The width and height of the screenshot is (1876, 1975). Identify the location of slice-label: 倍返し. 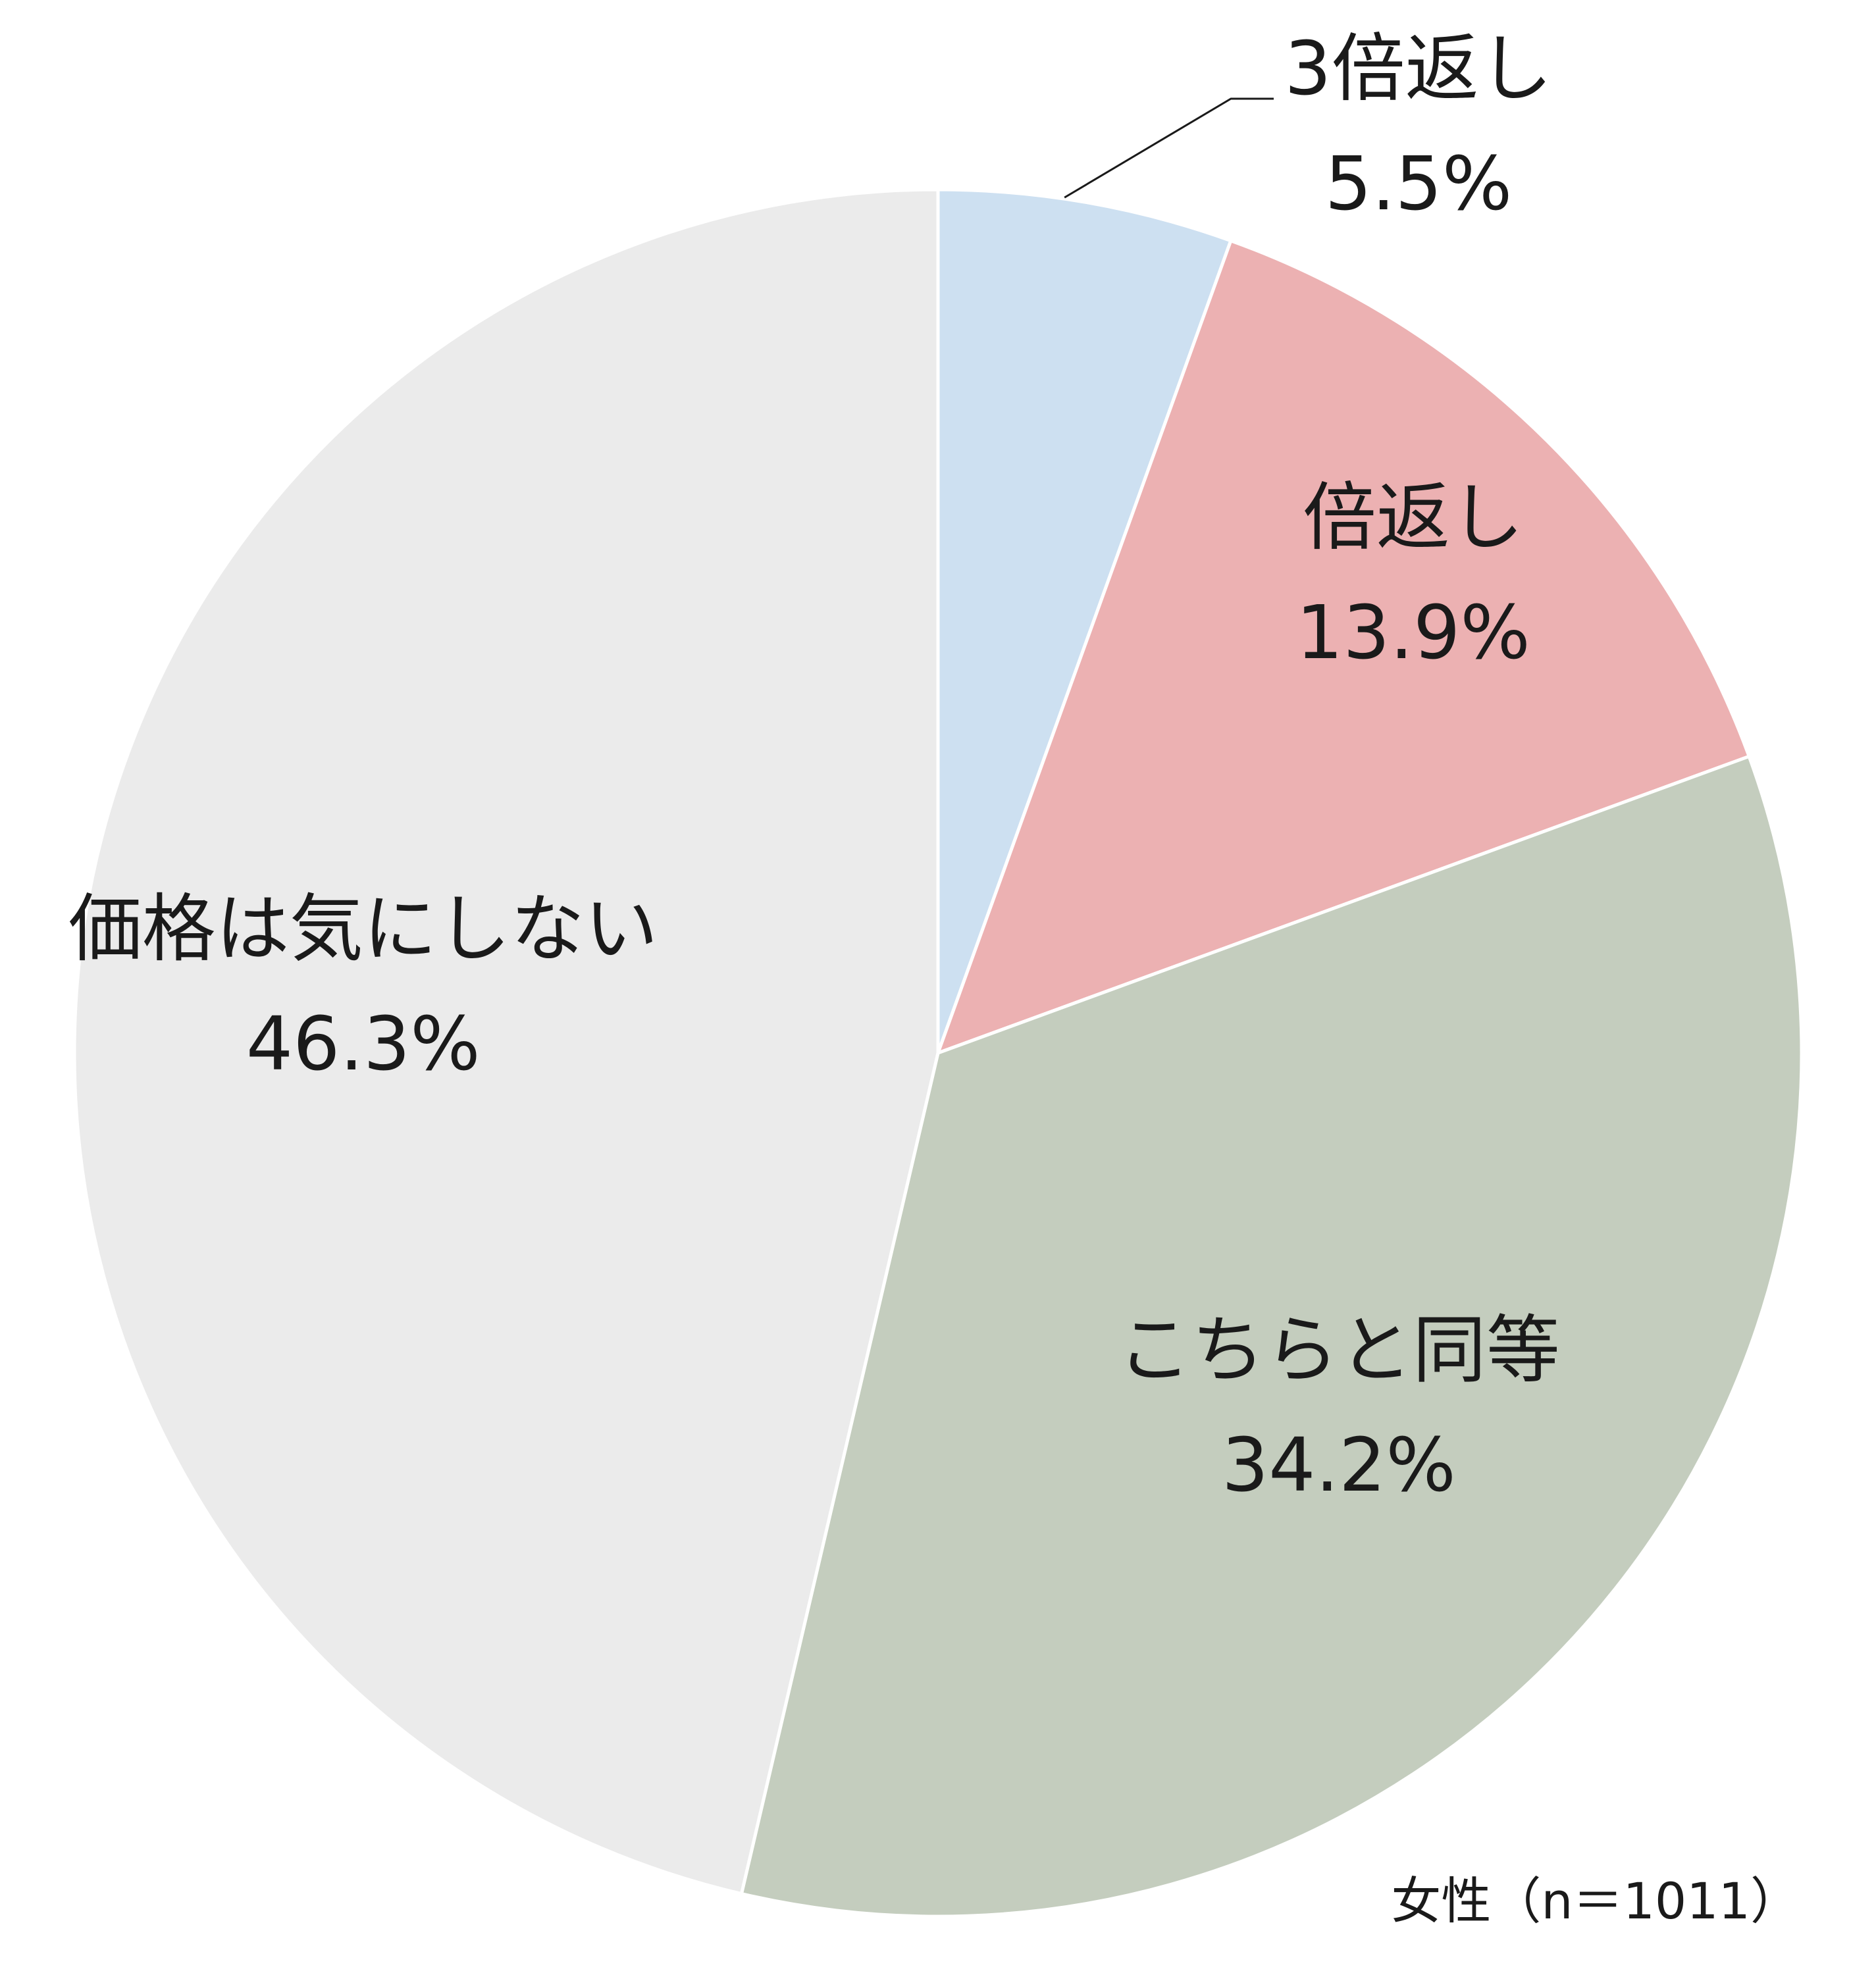
(1414, 518).